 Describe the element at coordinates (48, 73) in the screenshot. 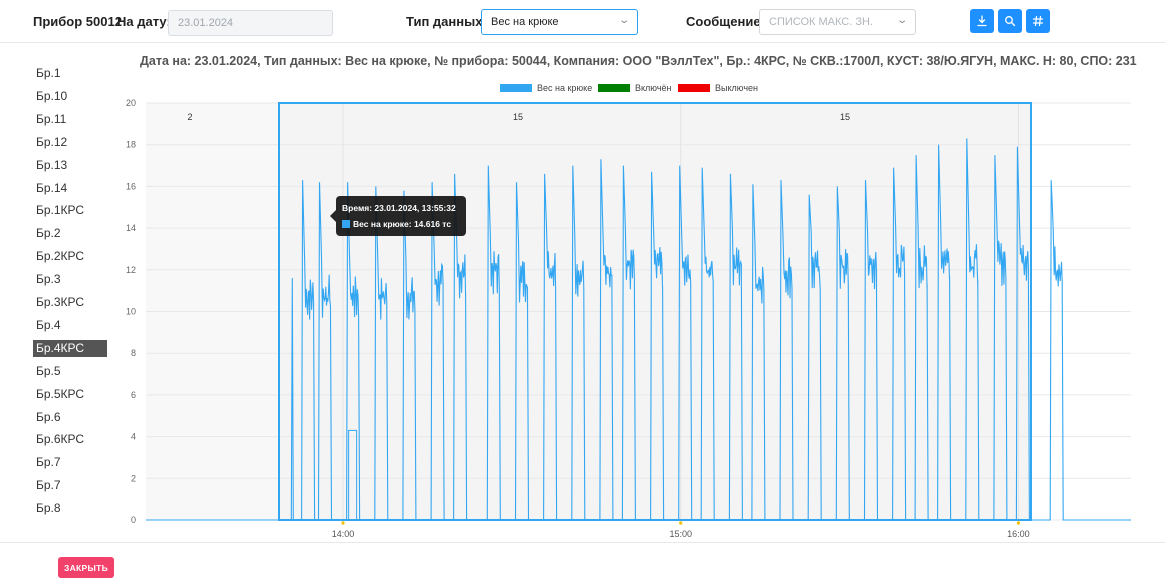

I see `sidebar-item: Бр.1` at that location.